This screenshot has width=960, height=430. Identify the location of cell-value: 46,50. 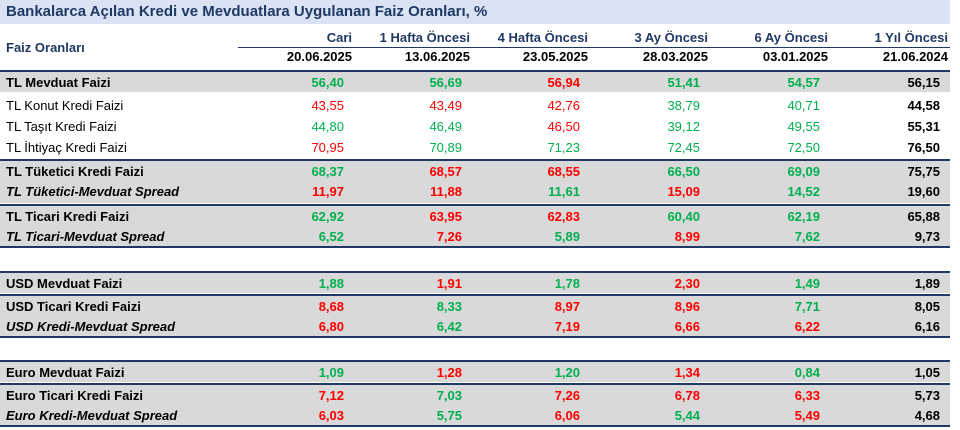
(563, 126).